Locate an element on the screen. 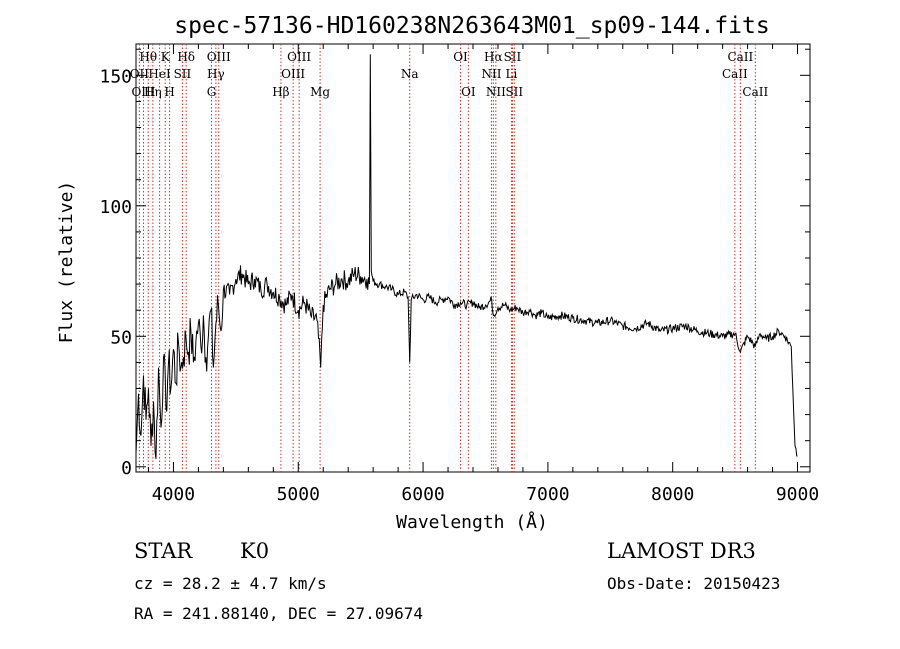 The width and height of the screenshot is (900, 649). line-marker-label-7: SII is located at coordinates (183, 74).